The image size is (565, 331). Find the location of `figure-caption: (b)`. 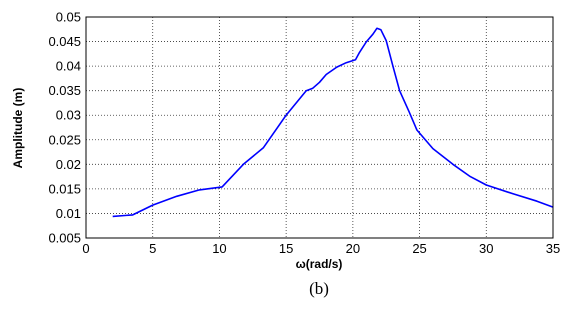

figure-caption: (b) is located at coordinates (319, 288).